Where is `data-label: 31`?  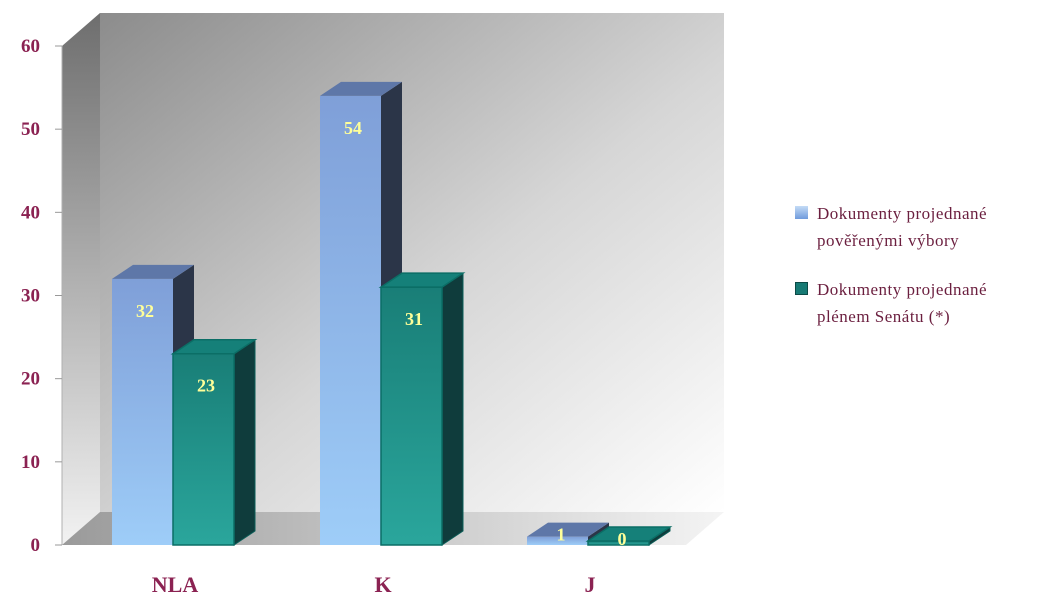
data-label: 31 is located at coordinates (414, 319).